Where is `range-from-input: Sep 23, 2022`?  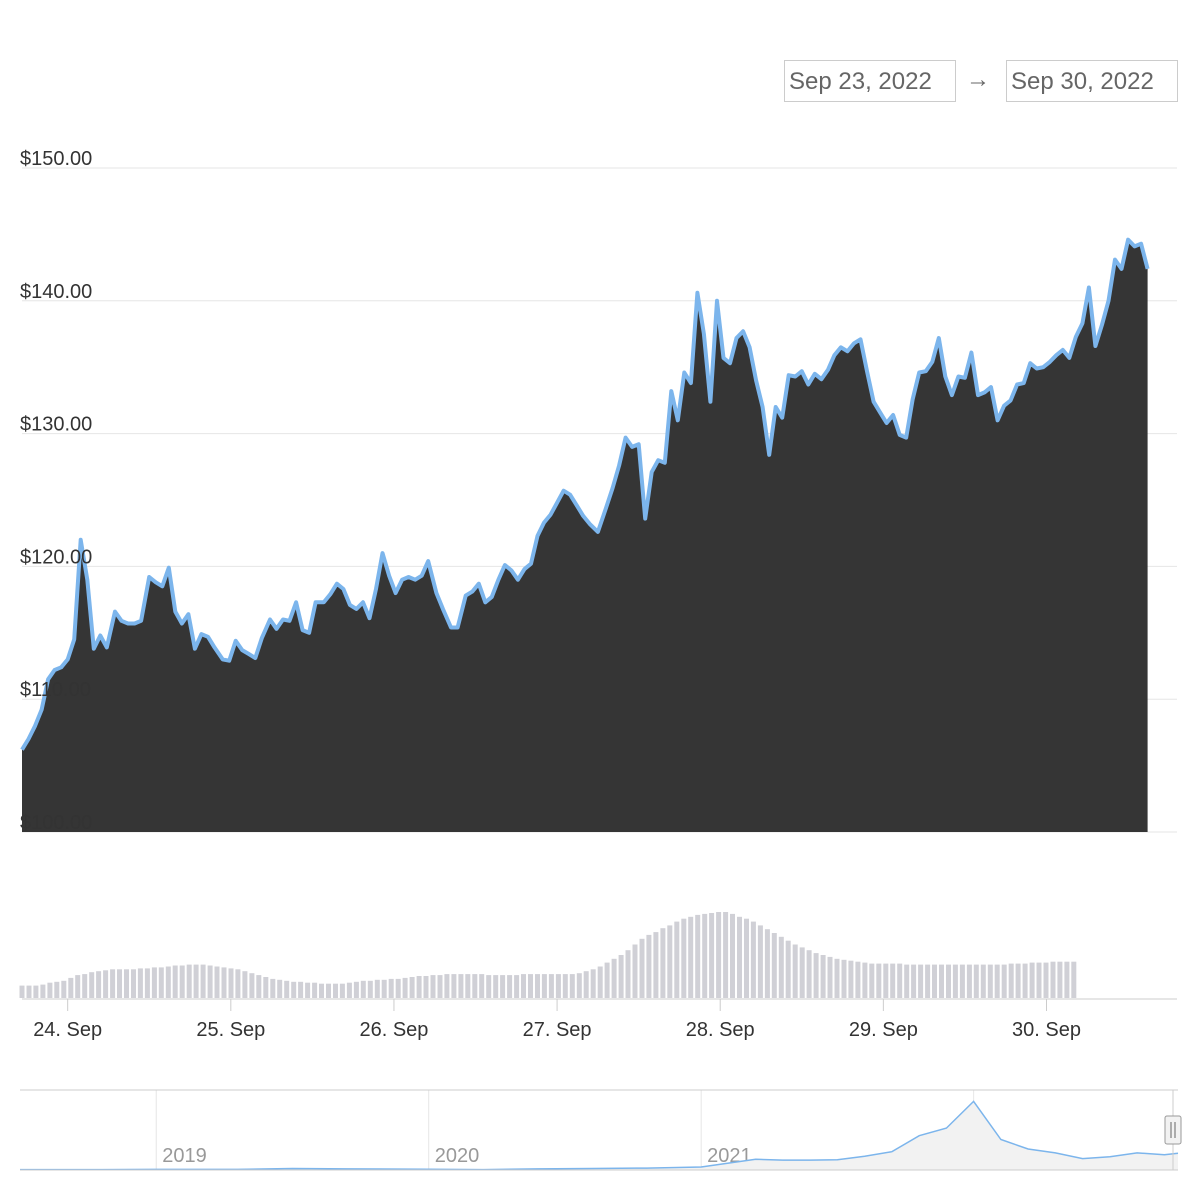 range-from-input: Sep 23, 2022 is located at coordinates (870, 81).